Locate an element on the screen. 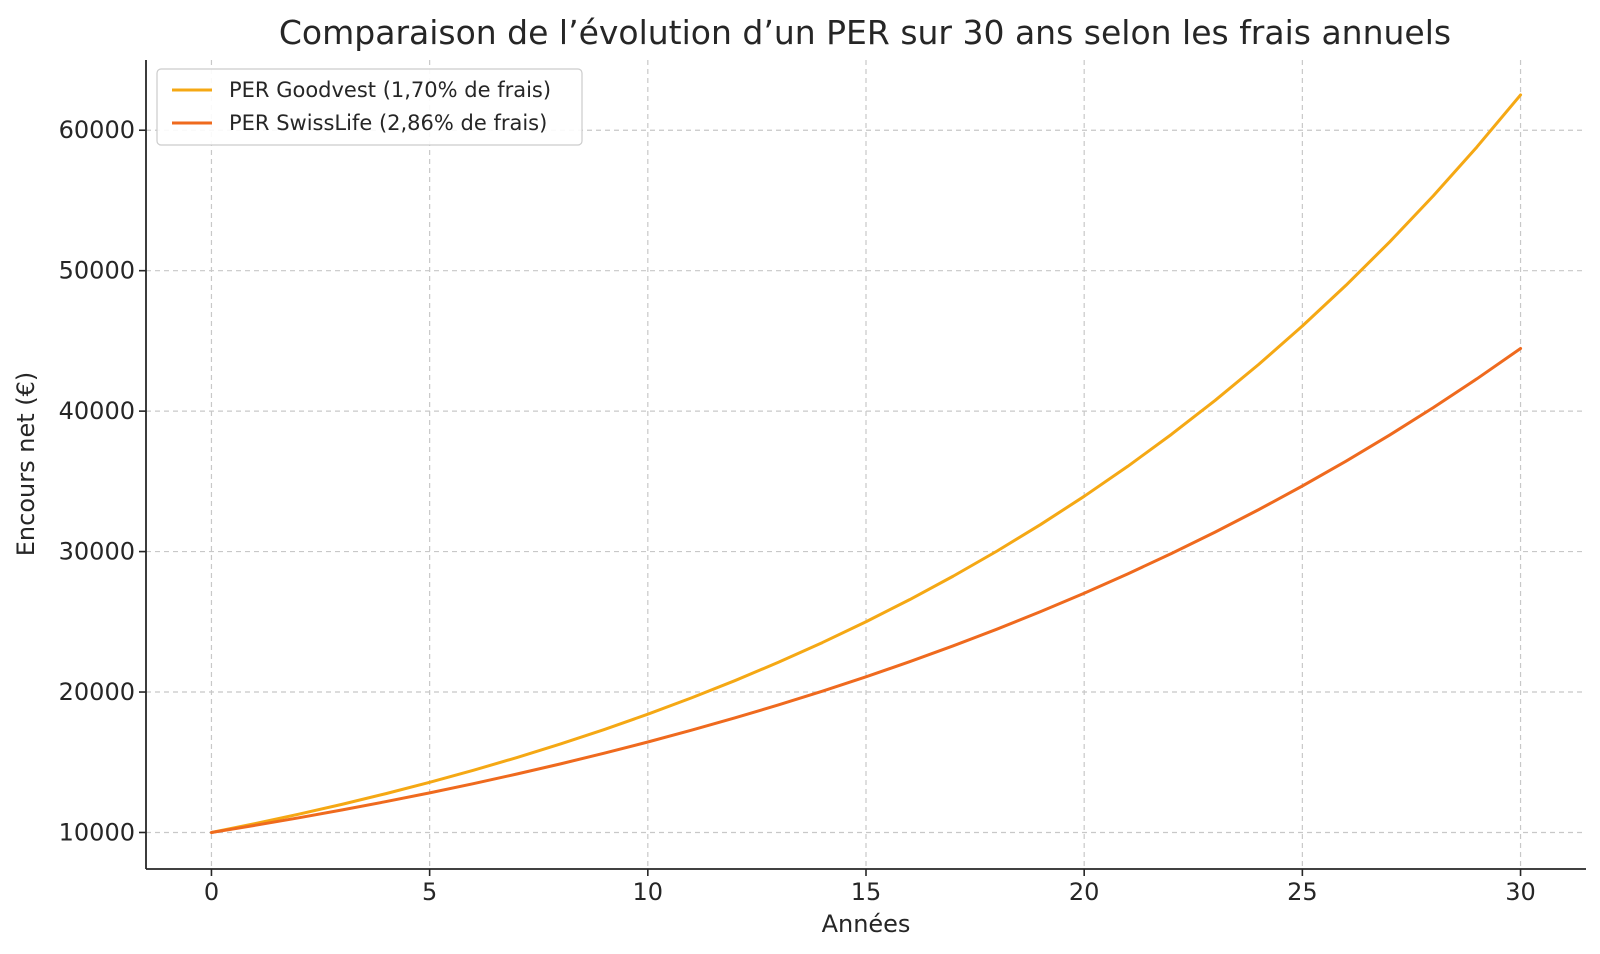  y-tick-label: 60000 is located at coordinates (97, 130).